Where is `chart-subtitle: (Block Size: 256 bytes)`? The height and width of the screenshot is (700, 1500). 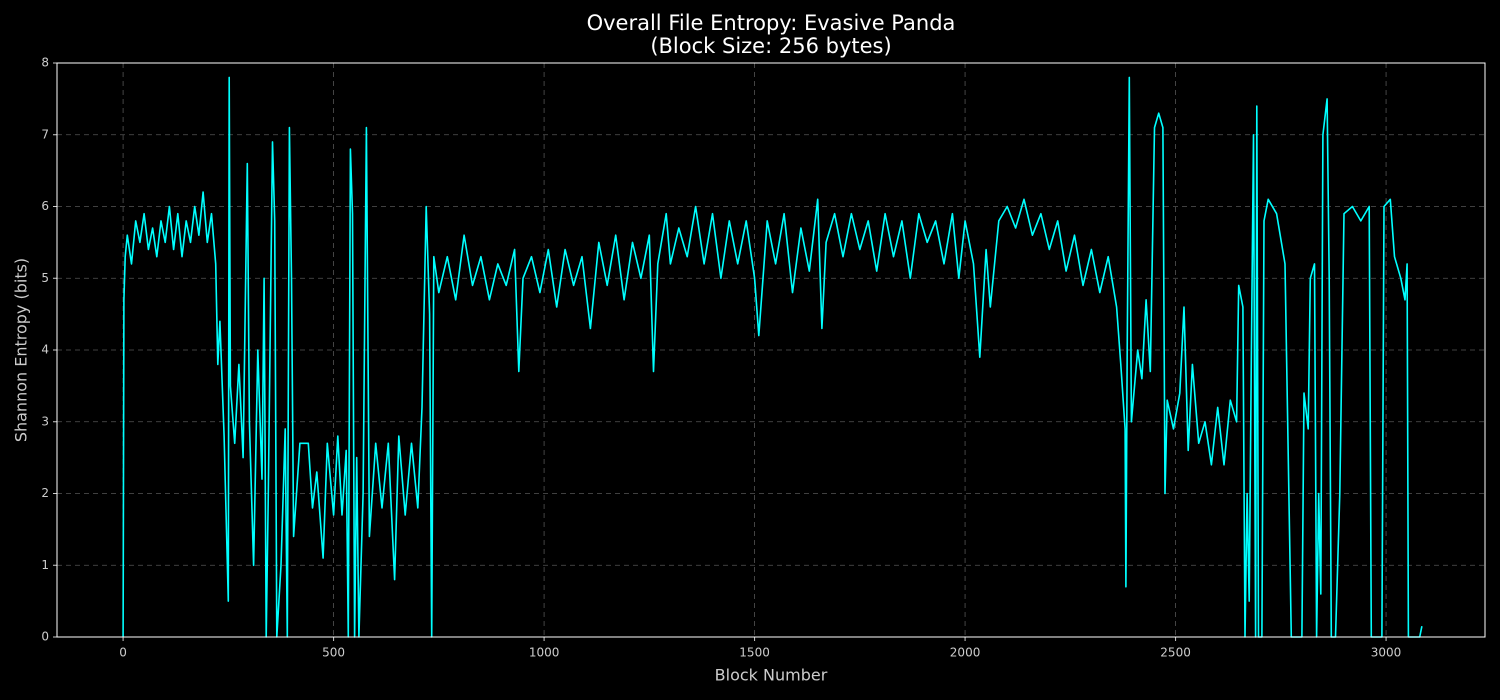 chart-subtitle: (Block Size: 256 bytes) is located at coordinates (770, 46).